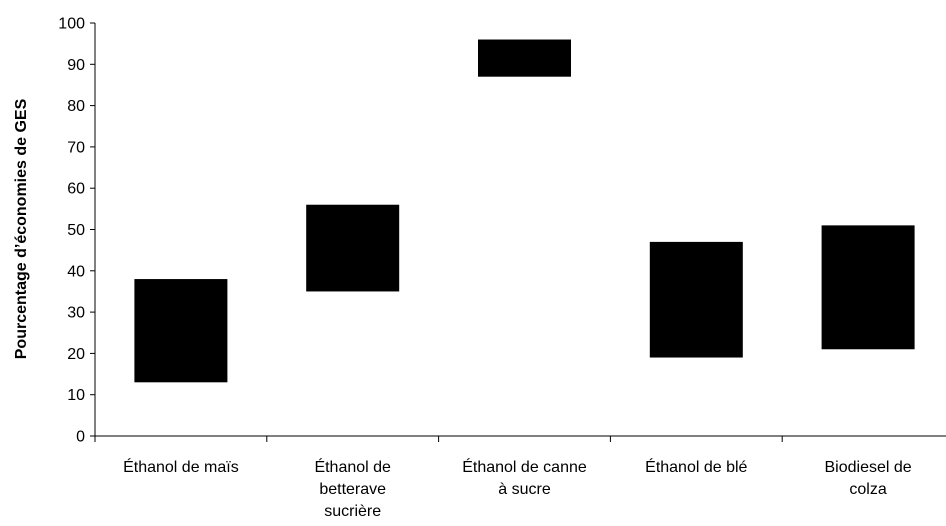 This screenshot has height=526, width=946. Describe the element at coordinates (76, 395) in the screenshot. I see `y-tick-label: 10` at that location.